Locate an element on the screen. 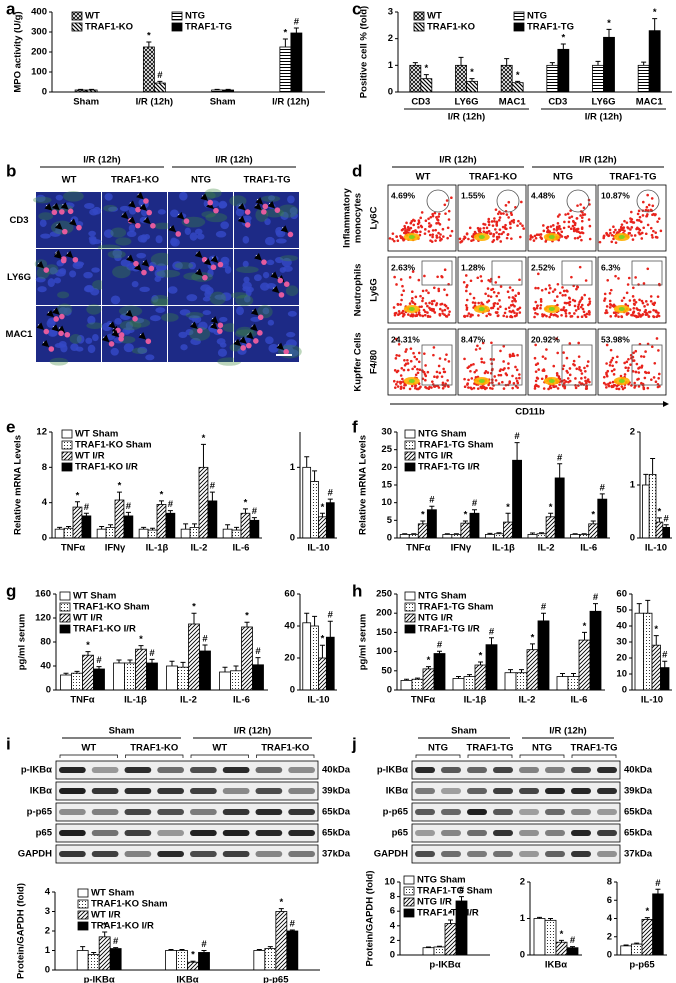  legend-label: TRAF1-KO is located at coordinates (451, 27).